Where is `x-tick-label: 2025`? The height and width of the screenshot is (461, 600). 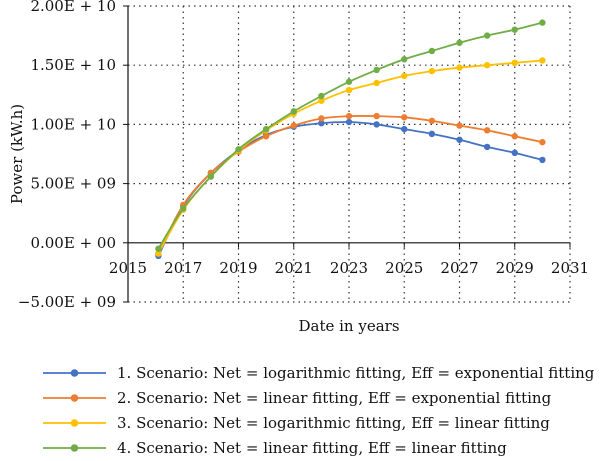 x-tick-label: 2025 is located at coordinates (404, 268).